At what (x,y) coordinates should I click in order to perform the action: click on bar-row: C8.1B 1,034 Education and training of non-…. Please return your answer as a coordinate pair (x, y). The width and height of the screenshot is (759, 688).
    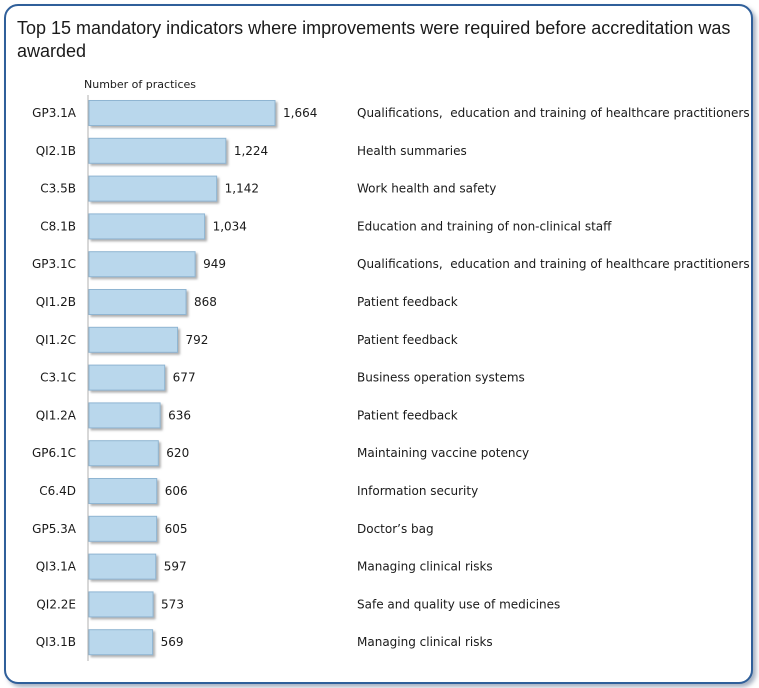
    Looking at the image, I should click on (326, 226).